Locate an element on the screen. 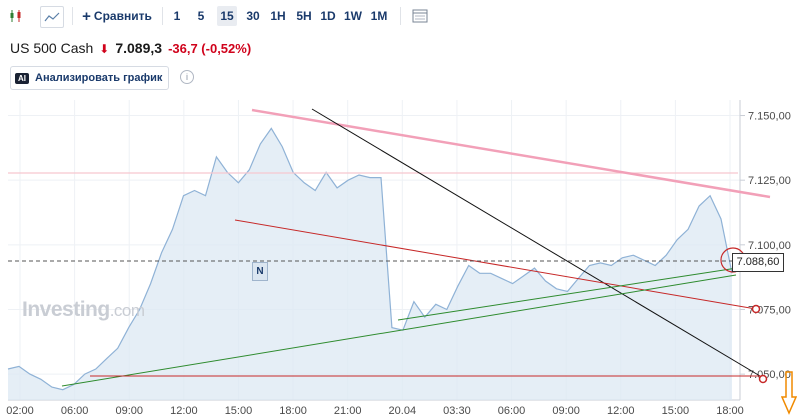 Image resolution: width=800 pixels, height=419 pixels. y-tick-label: 7.100,00 is located at coordinates (769, 246).